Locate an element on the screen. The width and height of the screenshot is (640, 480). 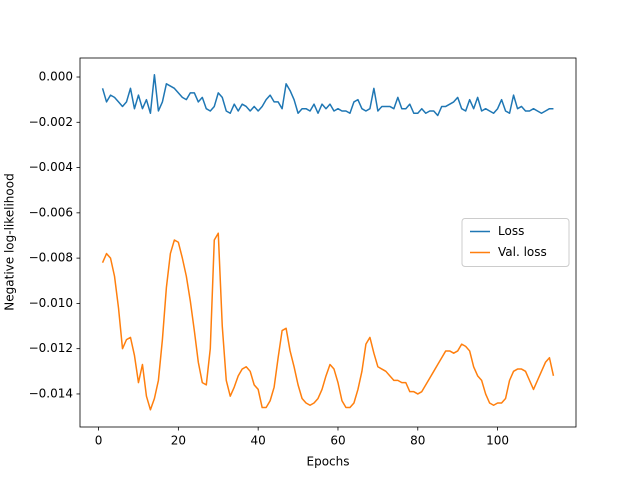
y-tick-label: −0.008 is located at coordinates (51, 258).